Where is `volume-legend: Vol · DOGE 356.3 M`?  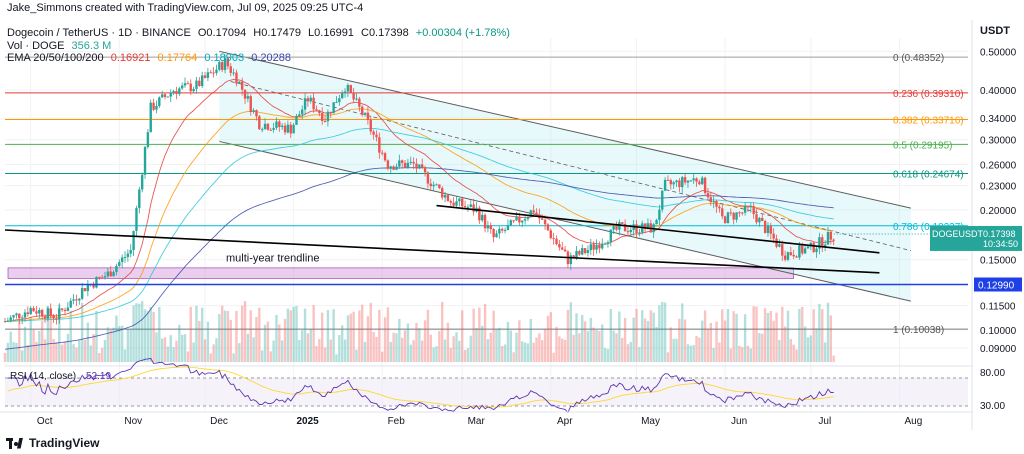 volume-legend: Vol · DOGE 356.3 M is located at coordinates (61, 46).